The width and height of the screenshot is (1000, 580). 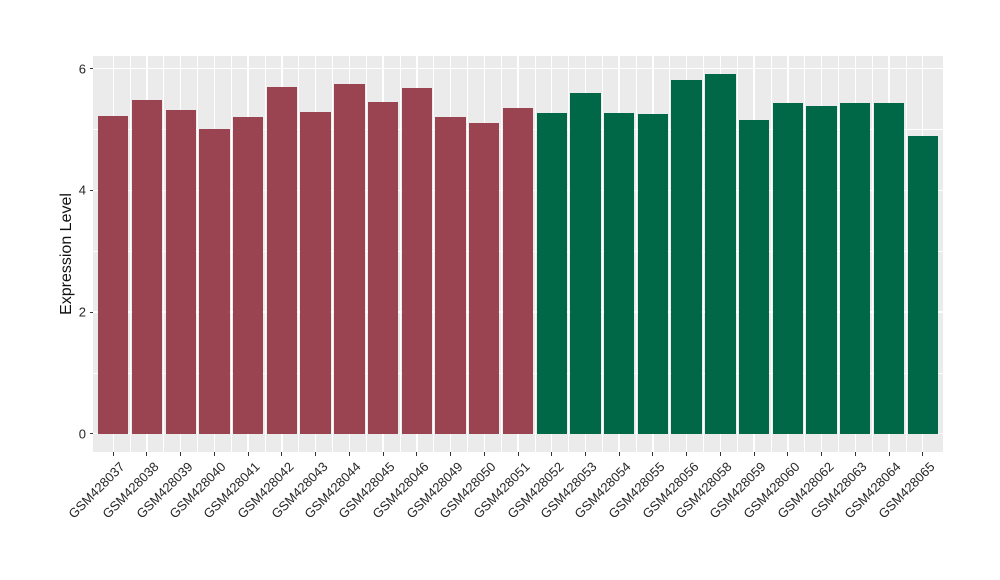 What do you see at coordinates (82, 190) in the screenshot?
I see `y-tick-label: 4` at bounding box center [82, 190].